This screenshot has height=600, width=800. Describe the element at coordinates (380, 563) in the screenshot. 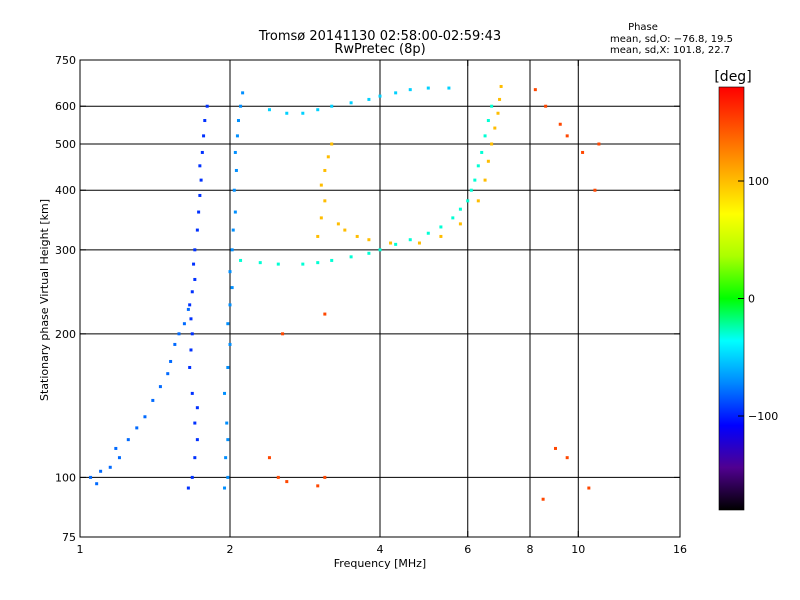

I see `x-axis-label: Frequency [MHz]` at that location.